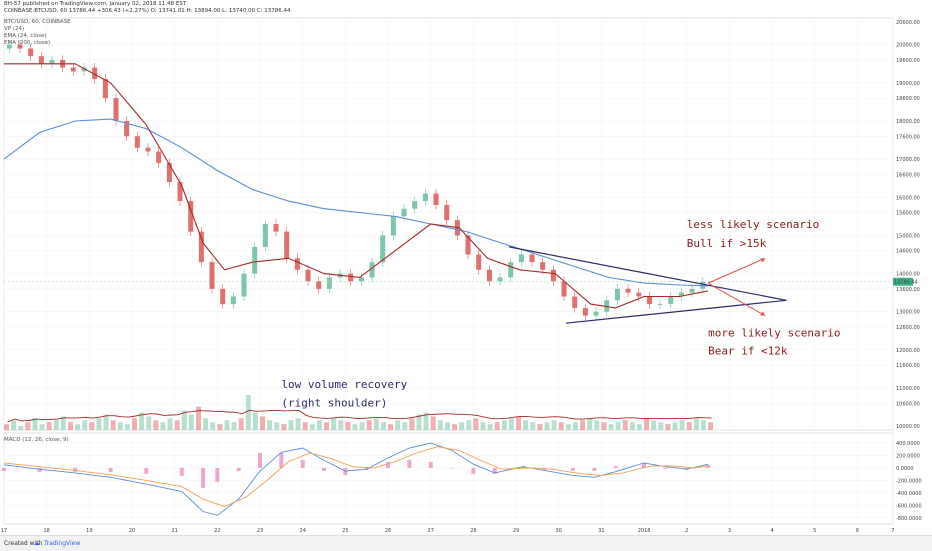 The height and width of the screenshot is (551, 932). What do you see at coordinates (647, 273) in the screenshot?
I see `upper-trendline` at bounding box center [647, 273].